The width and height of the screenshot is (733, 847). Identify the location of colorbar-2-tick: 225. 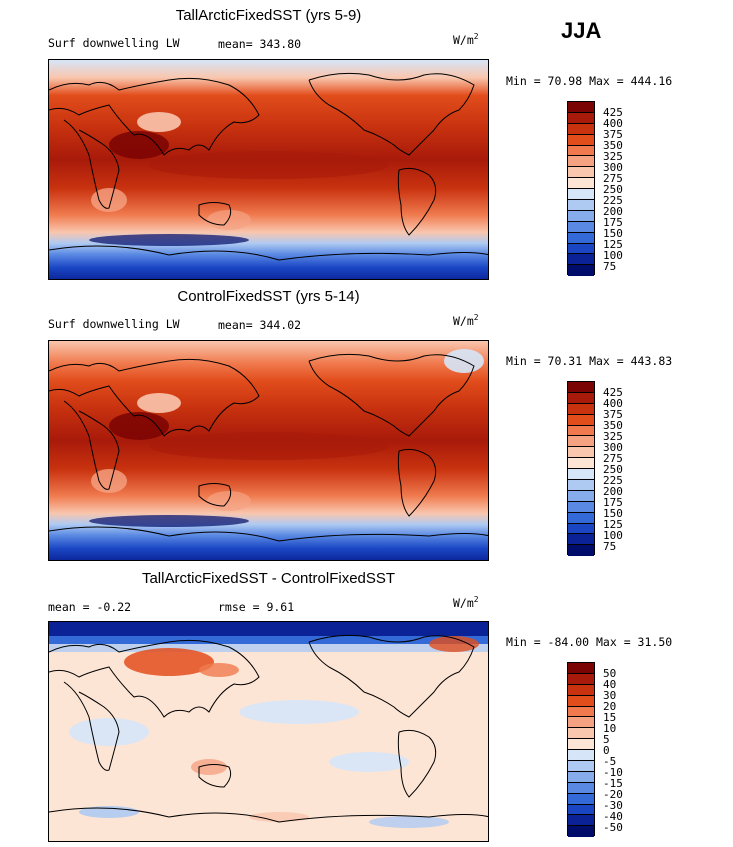
(613, 480).